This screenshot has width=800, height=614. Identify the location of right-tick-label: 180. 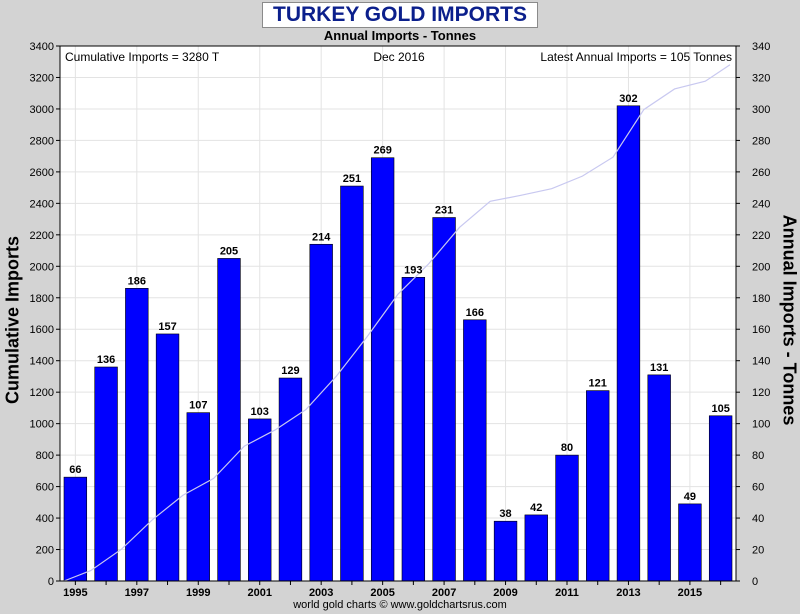
(761, 299).